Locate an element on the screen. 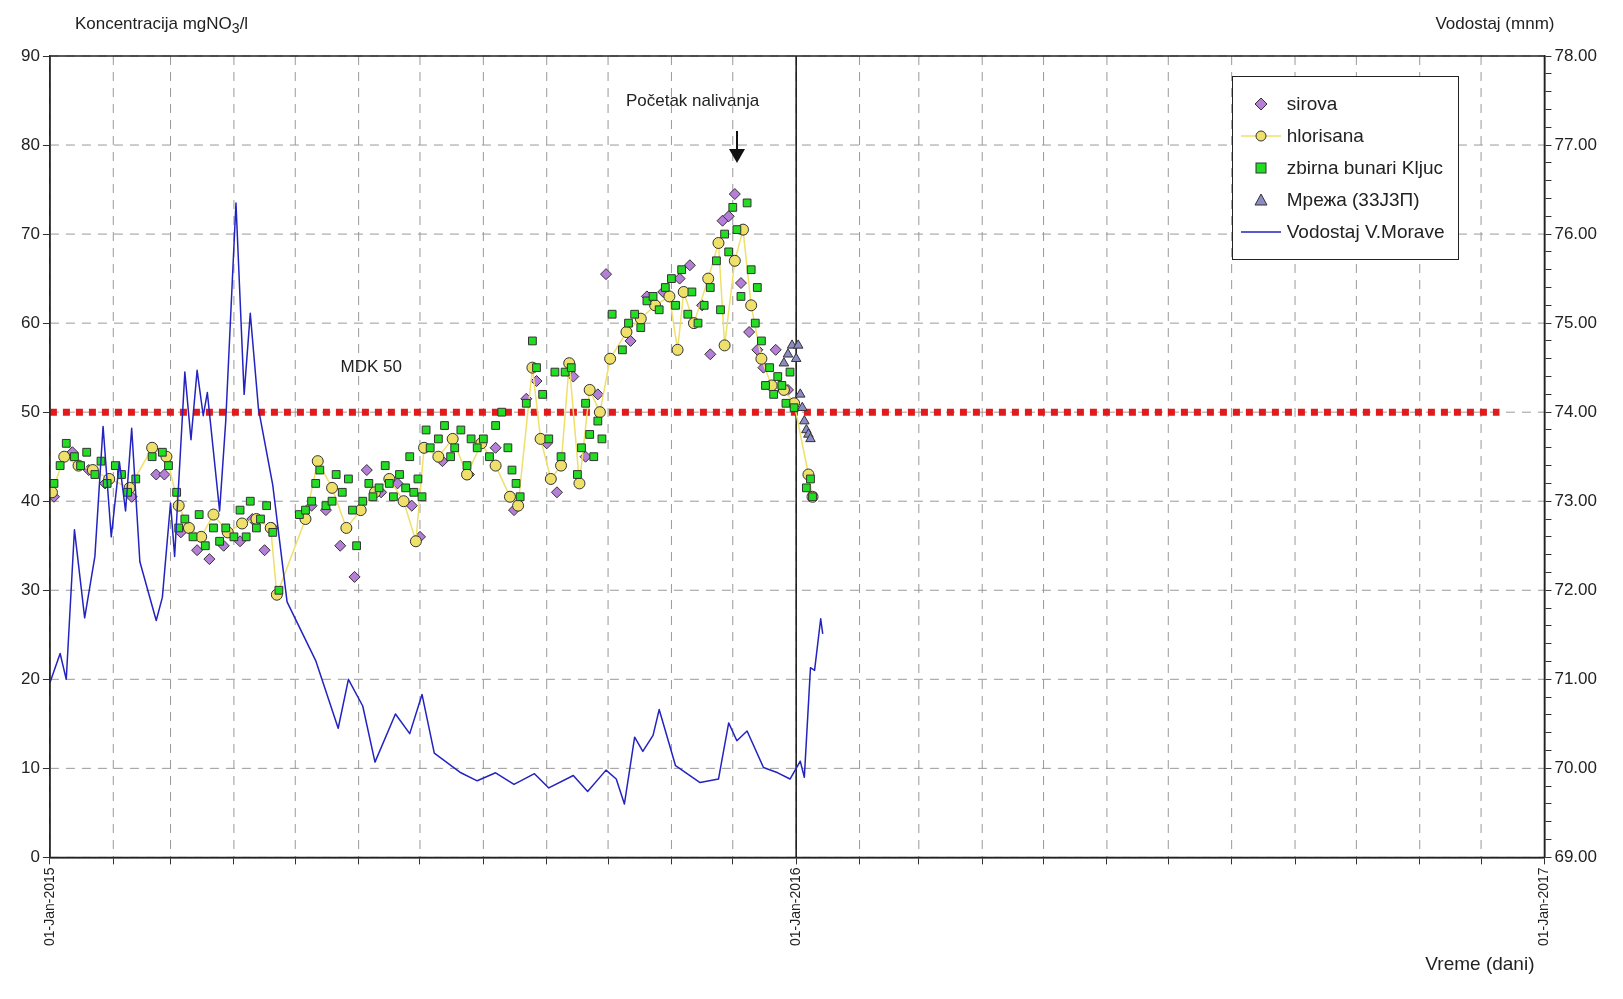 The image size is (1623, 999). y2-tick-label: 72.00 is located at coordinates (1576, 589).